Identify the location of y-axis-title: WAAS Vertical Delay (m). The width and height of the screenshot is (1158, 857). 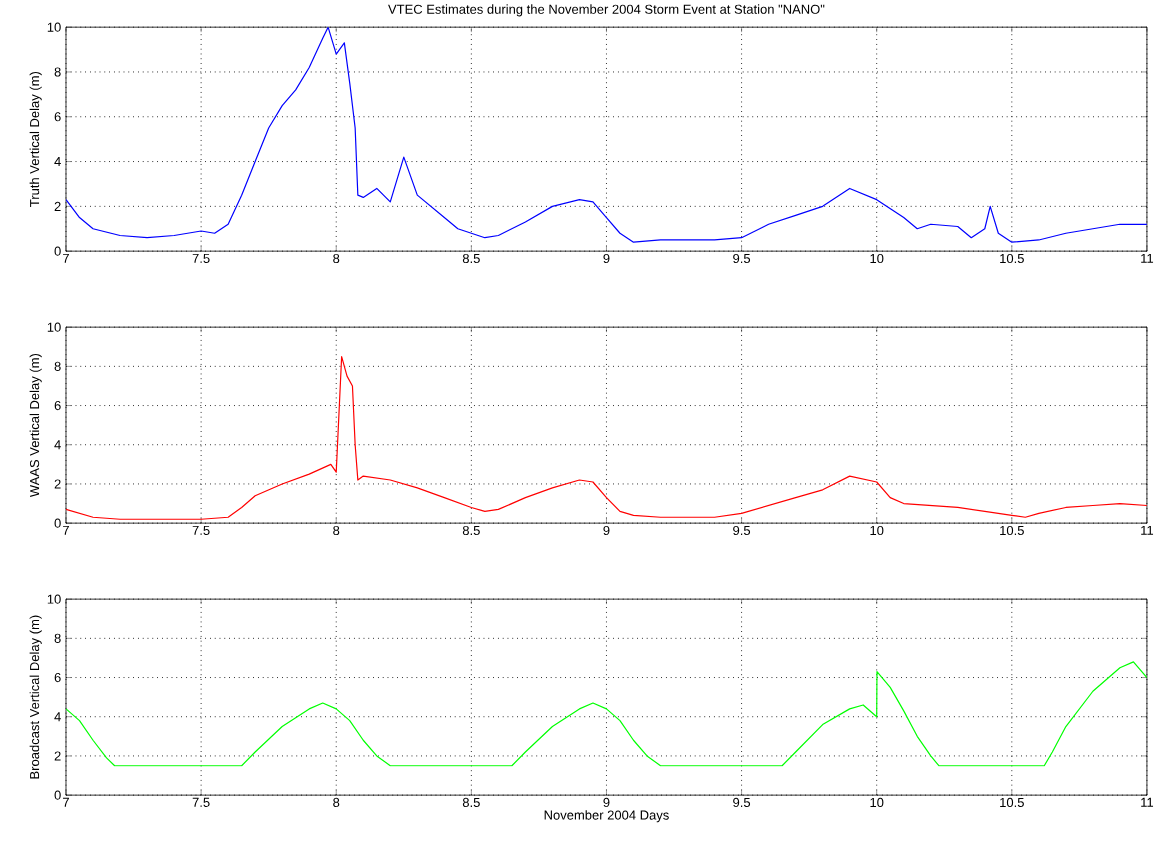
(35, 425).